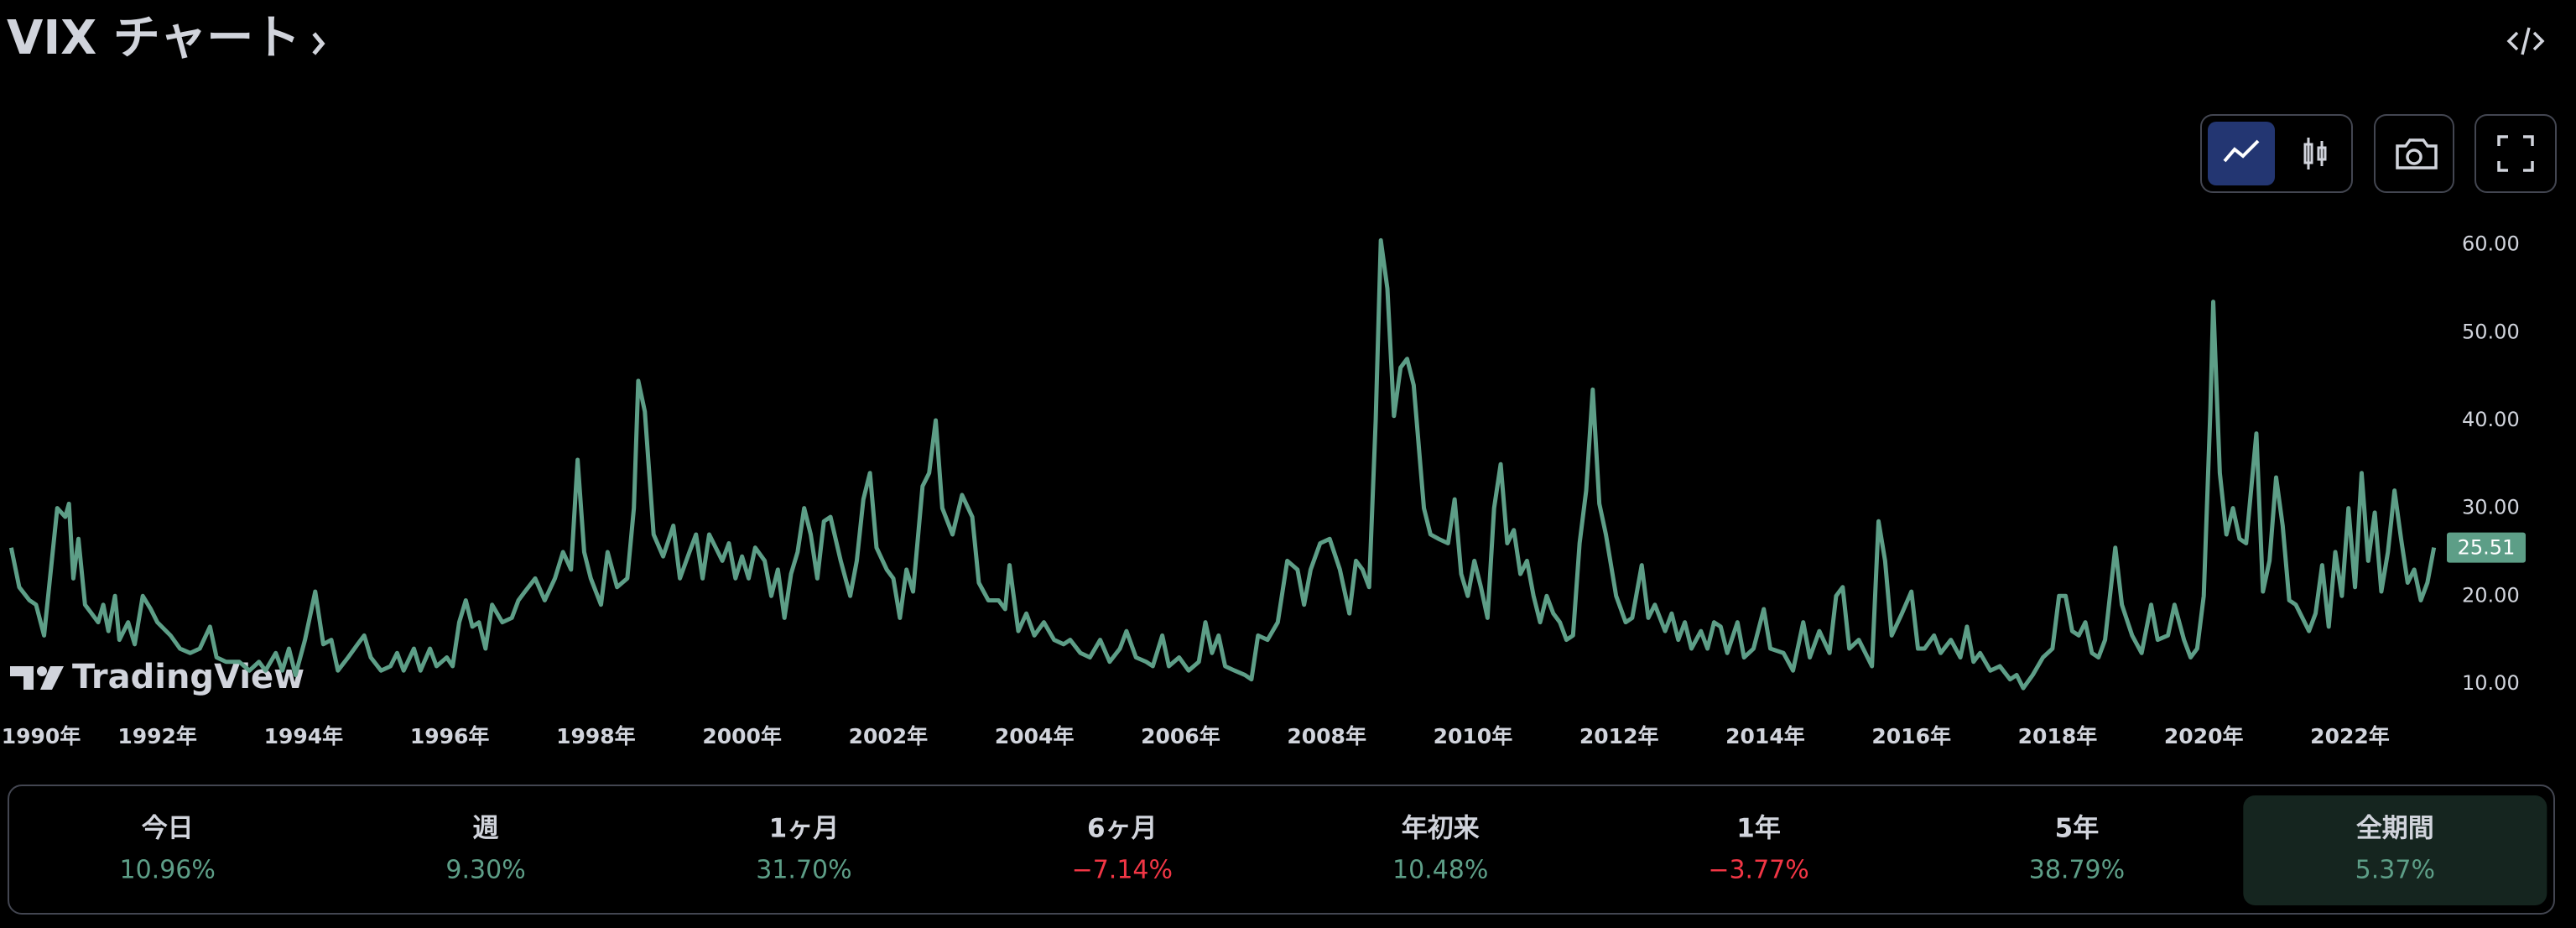  Describe the element at coordinates (486, 829) in the screenshot. I see `period-label: 週` at that location.